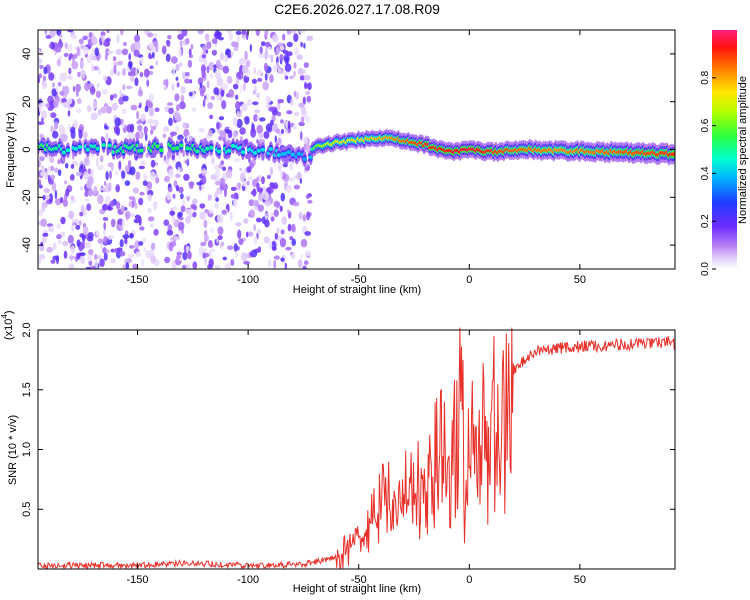  What do you see at coordinates (27, 54) in the screenshot?
I see `y-tick-label: 40` at bounding box center [27, 54].